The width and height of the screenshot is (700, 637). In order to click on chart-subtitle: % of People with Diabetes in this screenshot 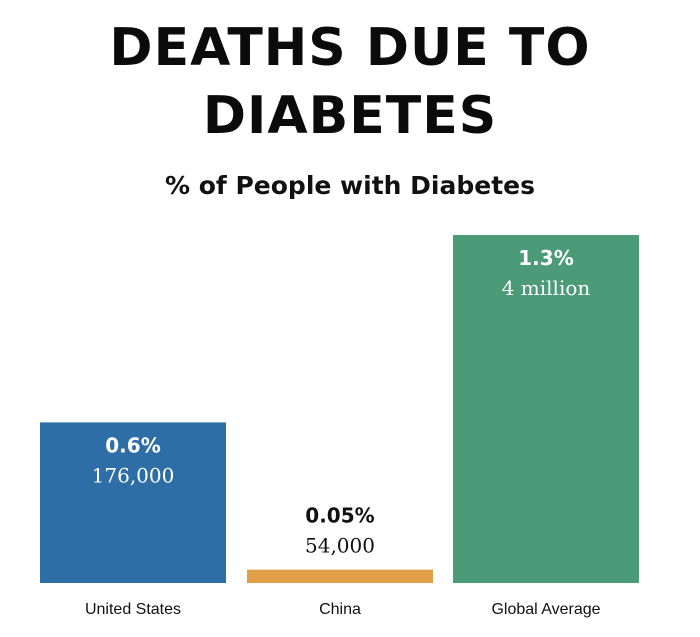, I will do `click(350, 185)`.